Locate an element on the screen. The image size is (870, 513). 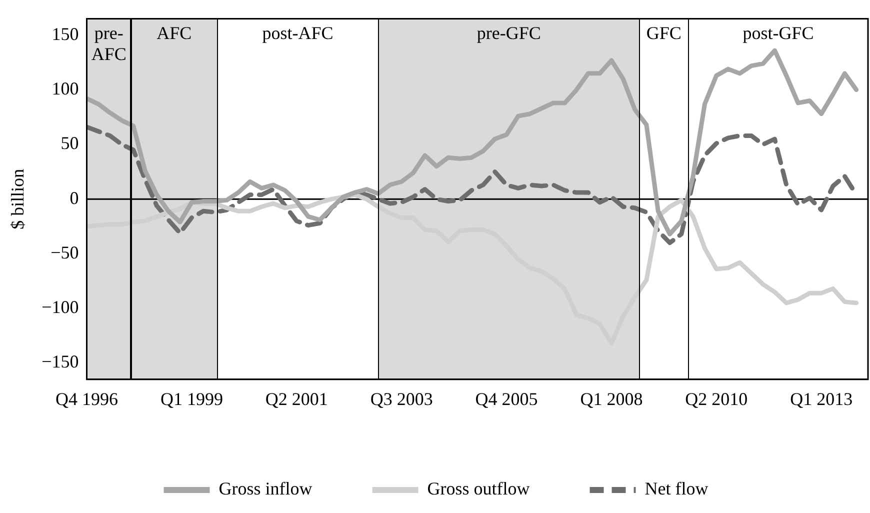
x-tick-label: Q4 1996 is located at coordinates (87, 398).